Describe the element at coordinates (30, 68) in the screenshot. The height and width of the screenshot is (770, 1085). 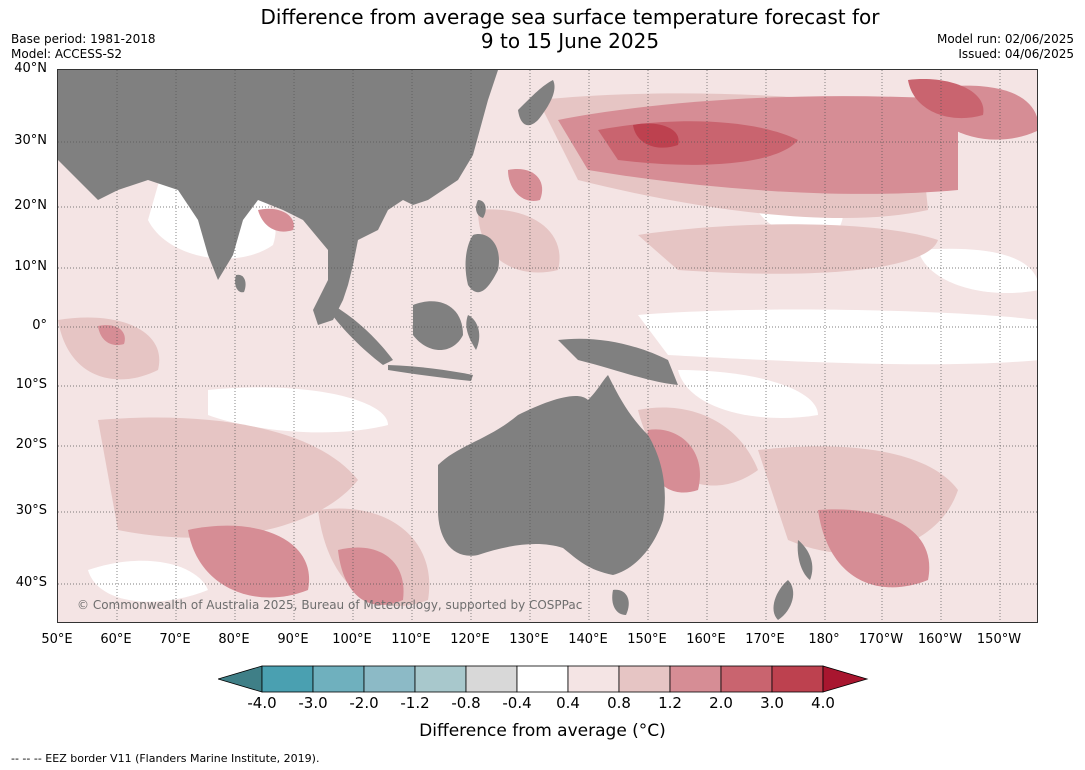
I see `lat-label: 40°N` at that location.